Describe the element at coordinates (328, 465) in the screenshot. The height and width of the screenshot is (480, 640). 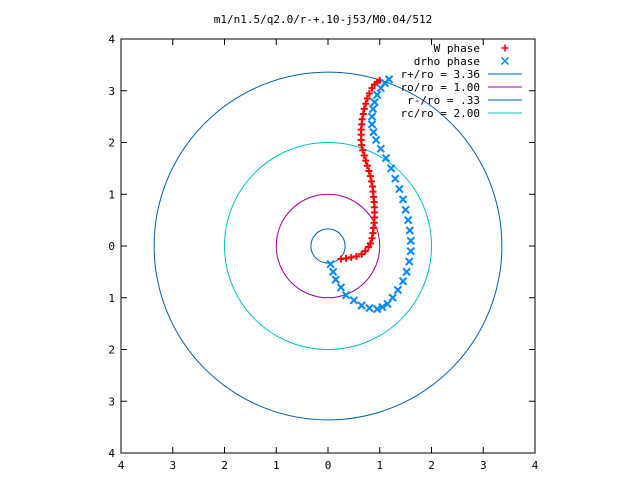
I see `x-tick-label: 0` at that location.